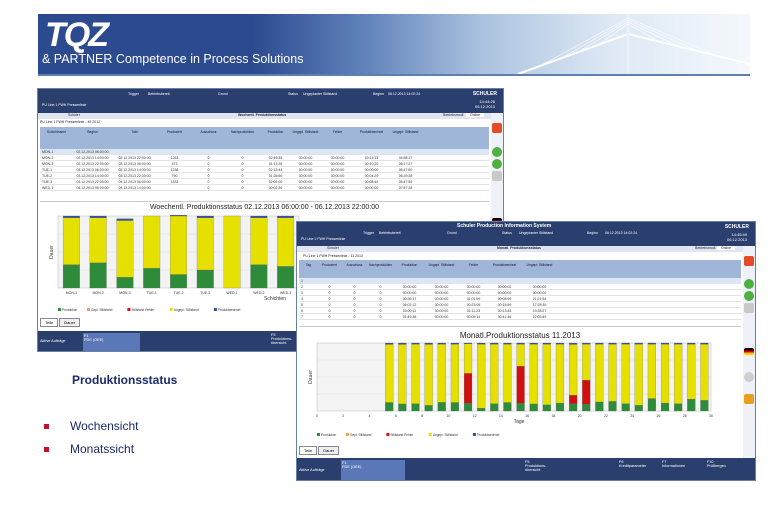  I want to click on print-icon, so click(497, 176).